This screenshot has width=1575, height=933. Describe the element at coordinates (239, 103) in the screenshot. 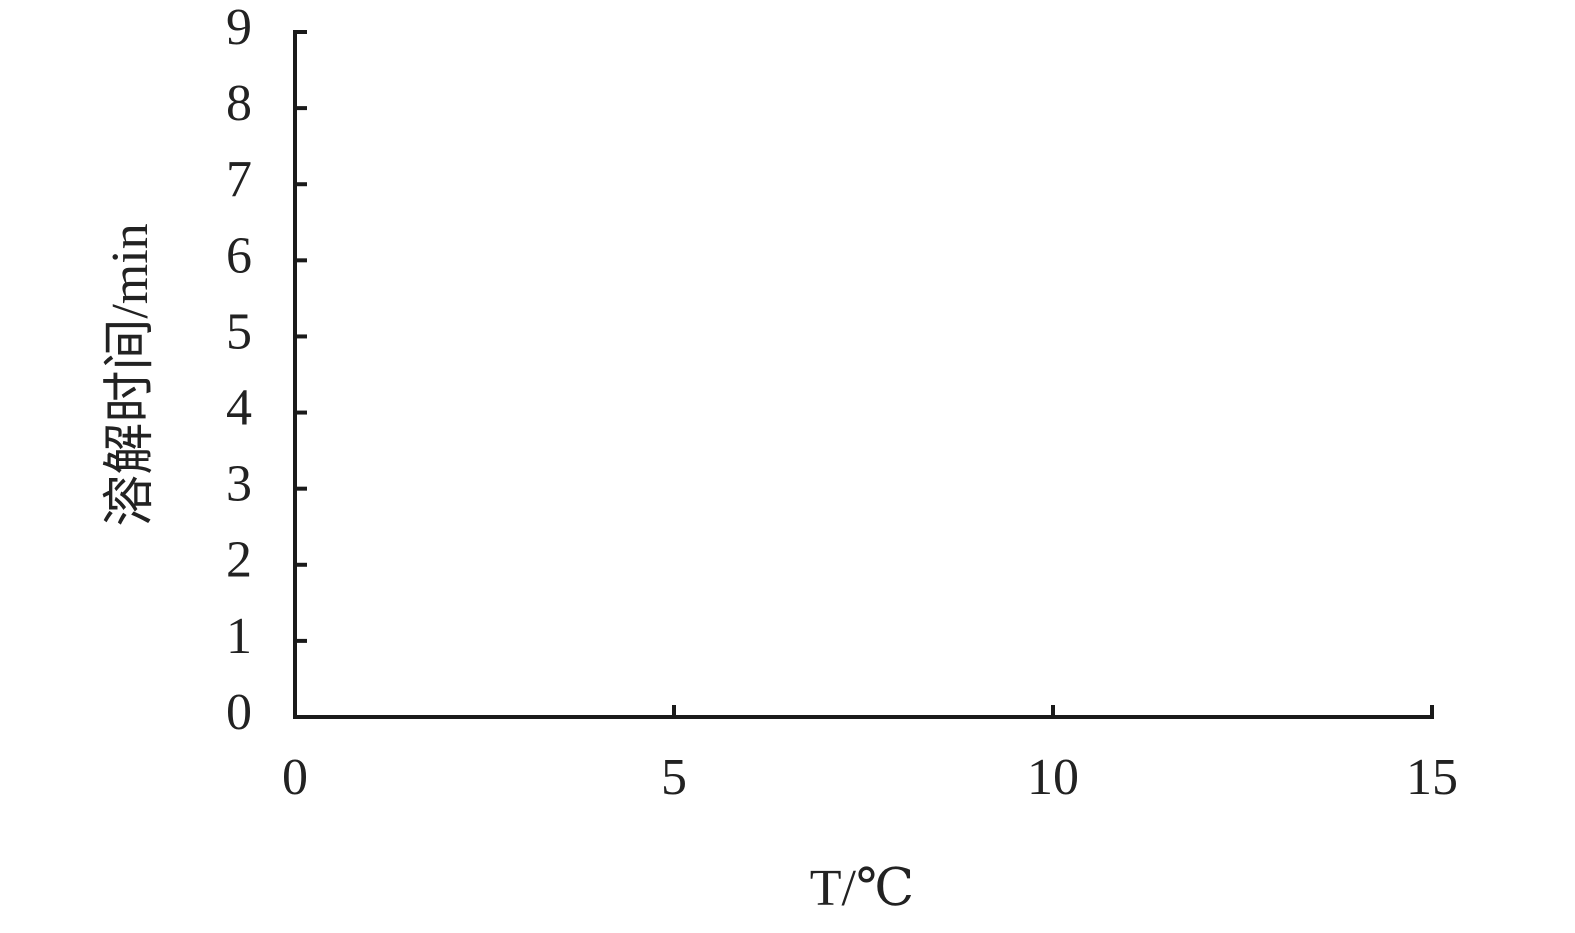

I see `y-tick-label: 8` at that location.